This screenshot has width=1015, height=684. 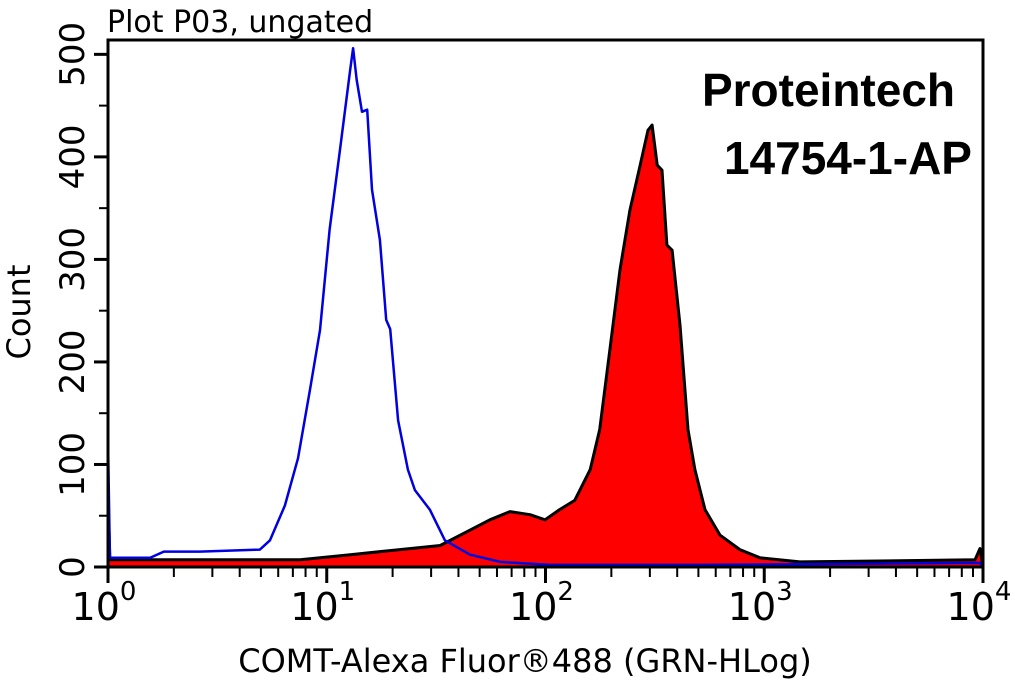 What do you see at coordinates (73, 259) in the screenshot?
I see `y-tick-label: 300` at bounding box center [73, 259].